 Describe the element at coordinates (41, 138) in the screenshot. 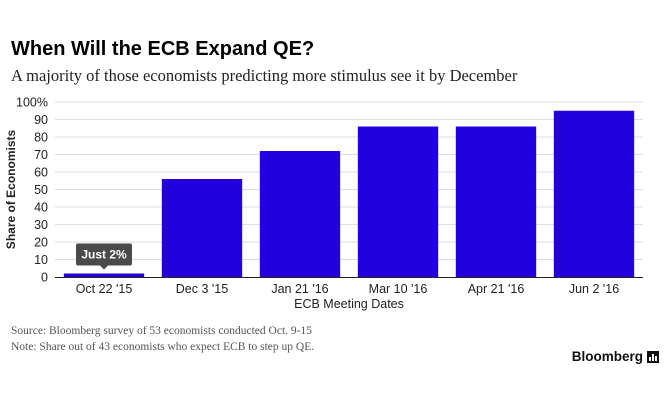

I see `y-tick-label: 80` at that location.